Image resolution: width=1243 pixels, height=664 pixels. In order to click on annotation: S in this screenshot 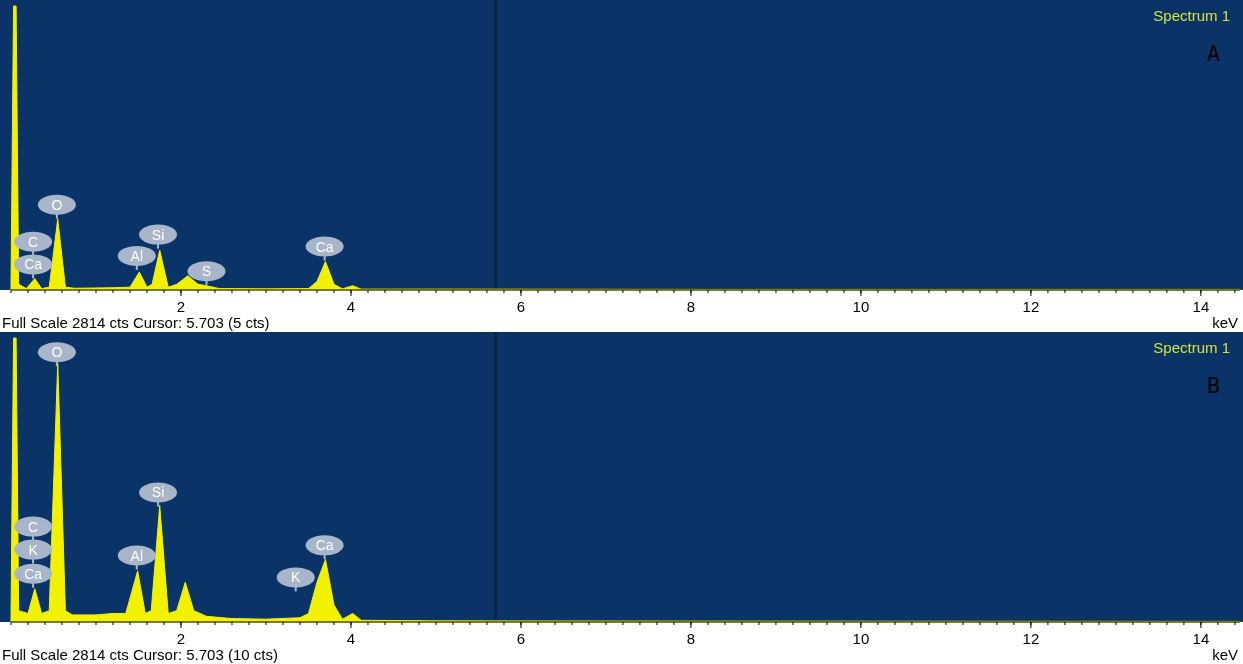, I will do `click(206, 271)`.